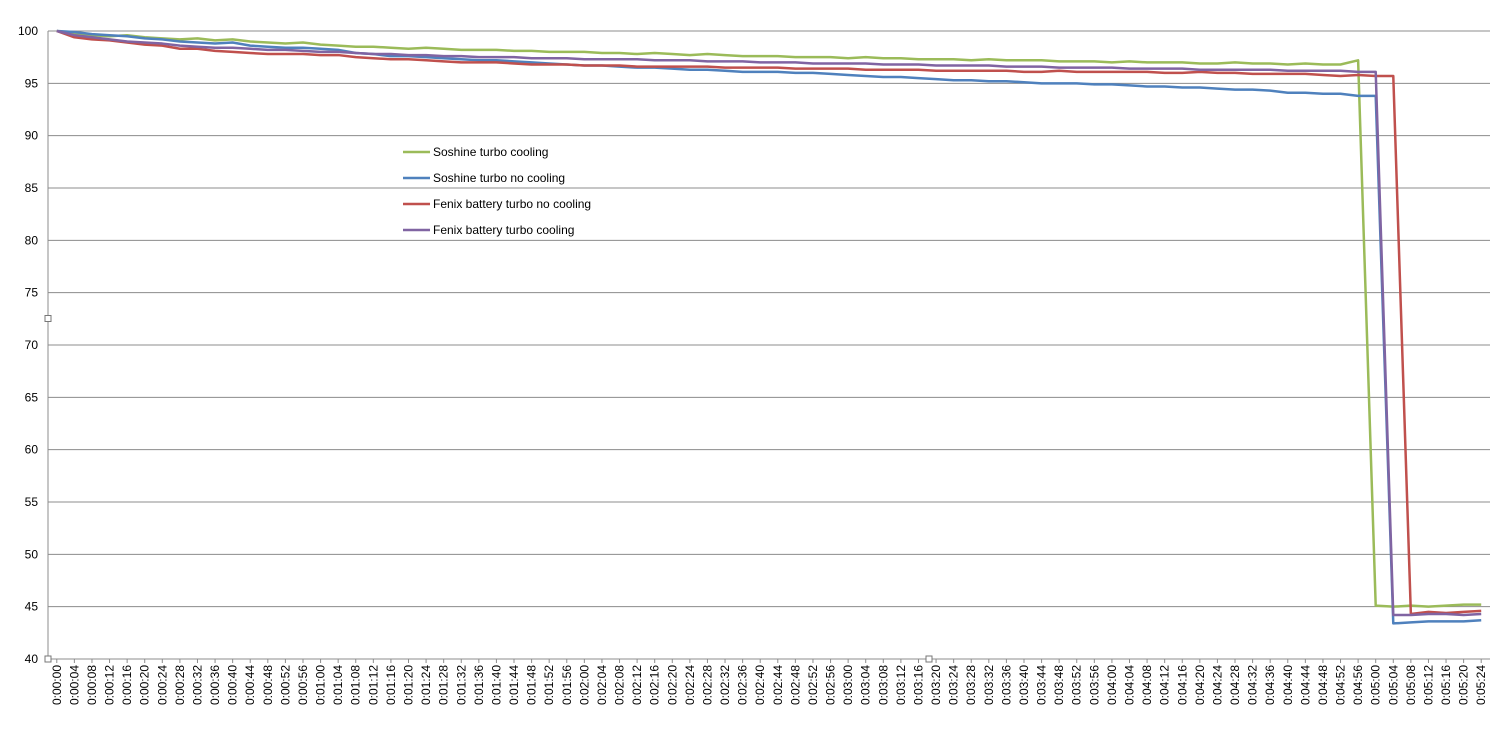 The image size is (1490, 734). Describe the element at coordinates (1235, 685) in the screenshot. I see `x-tick-label: 0:04:28` at that location.